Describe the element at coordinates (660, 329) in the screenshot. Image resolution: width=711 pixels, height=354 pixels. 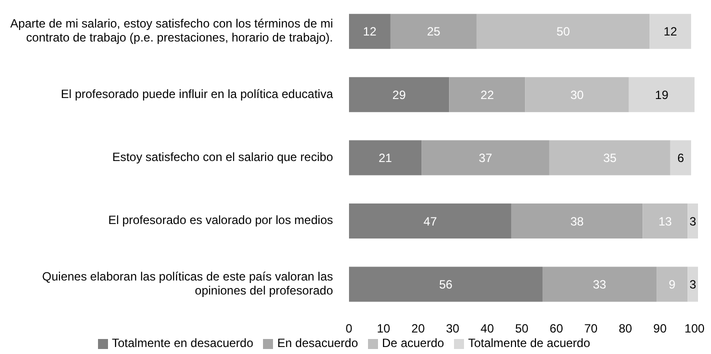
I see `x-tick-label: 90` at that location.